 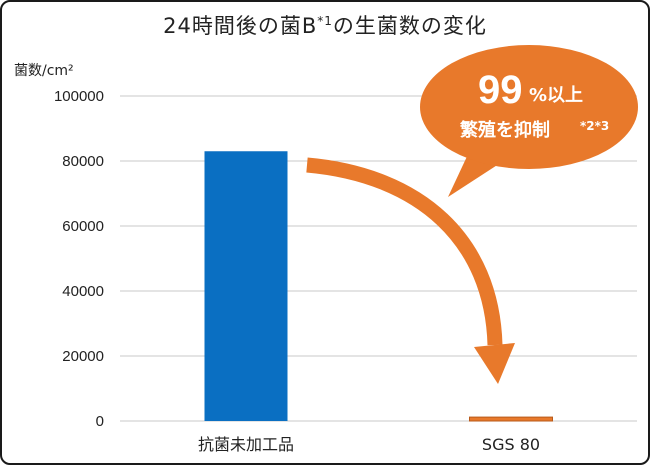 What do you see at coordinates (511, 444) in the screenshot?
I see `x-category-label: SGS 80` at bounding box center [511, 444].